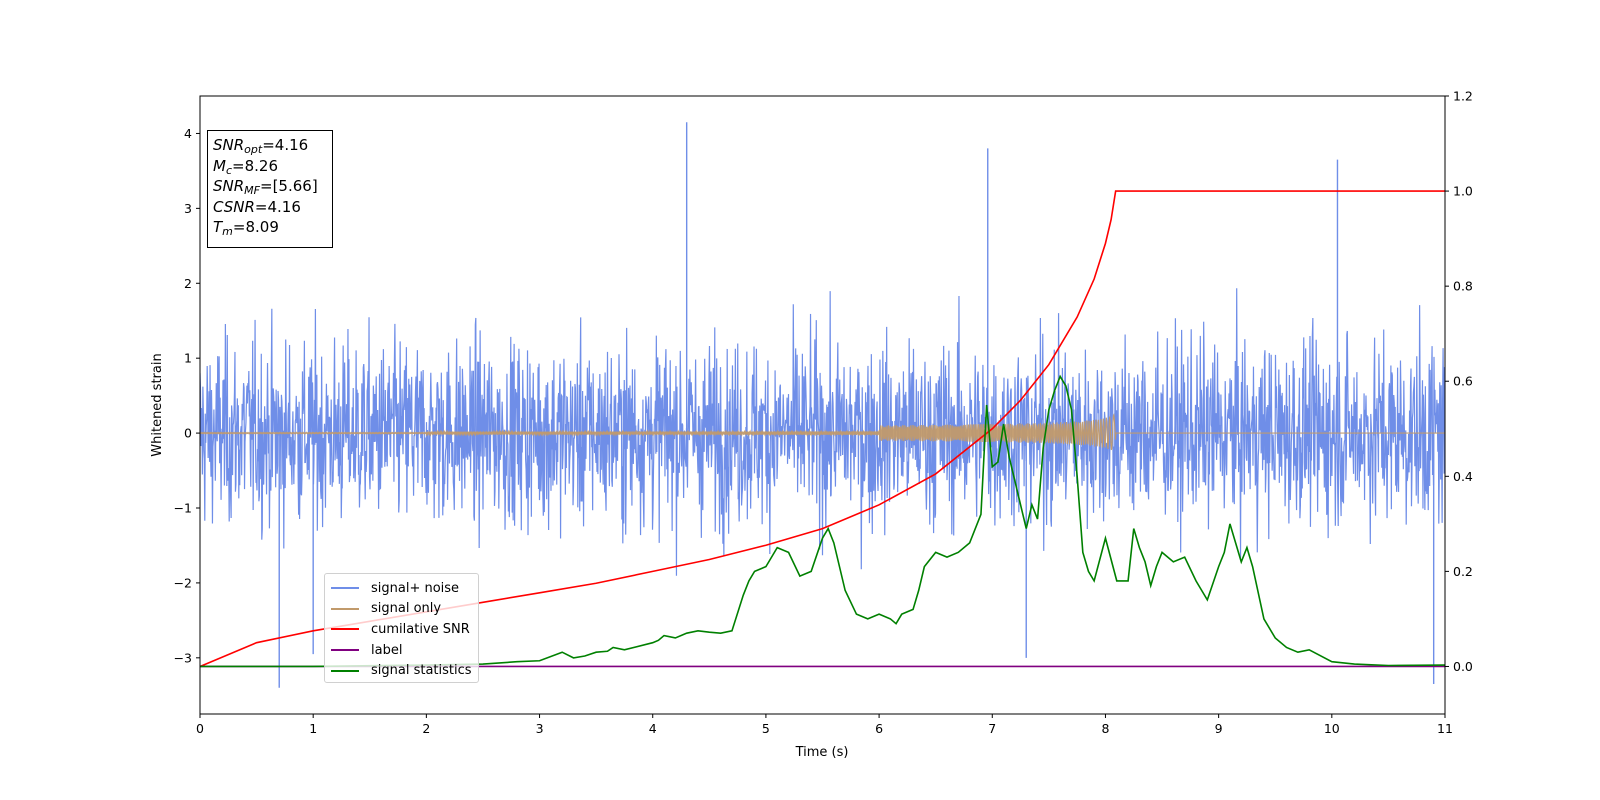 This screenshot has height=800, width=1600. I want to click on annotation-csnr: CSNR=4.16, so click(257, 206).